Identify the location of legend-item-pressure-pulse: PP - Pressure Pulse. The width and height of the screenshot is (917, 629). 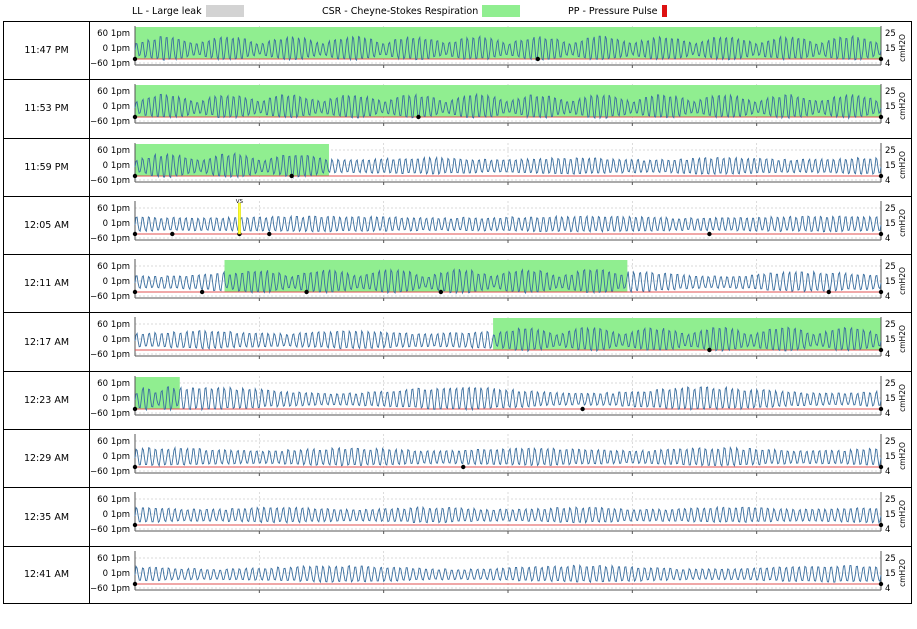
(617, 11).